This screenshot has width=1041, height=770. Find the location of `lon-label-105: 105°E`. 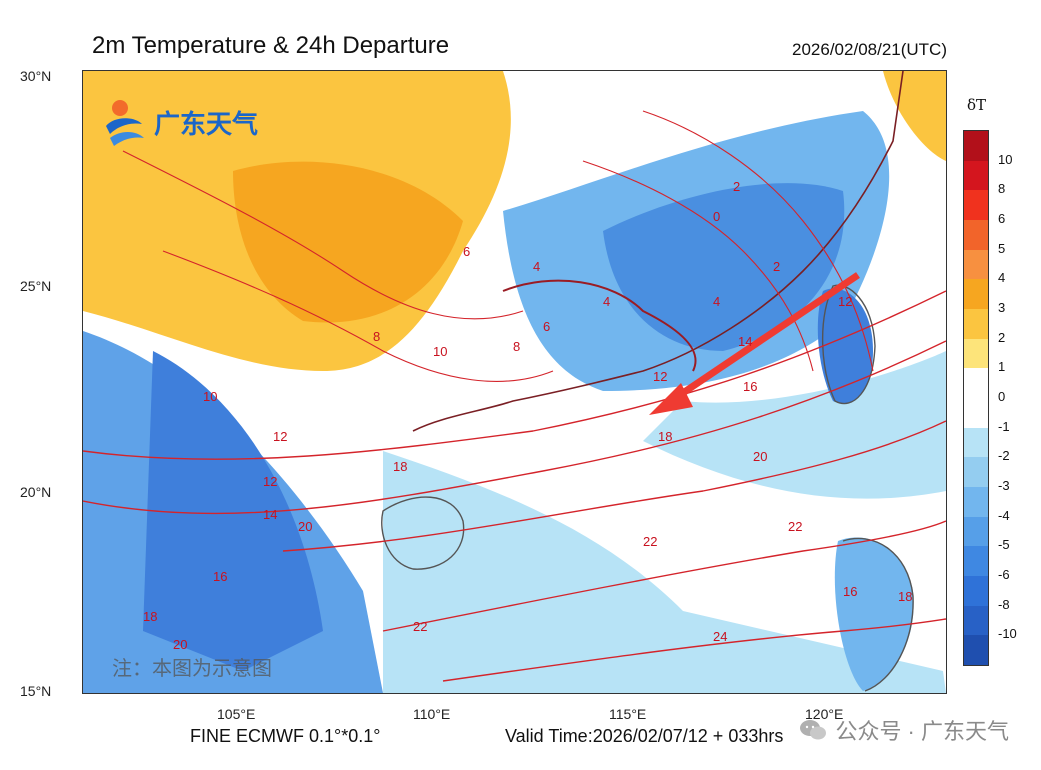

lon-label-105: 105°E is located at coordinates (236, 714).